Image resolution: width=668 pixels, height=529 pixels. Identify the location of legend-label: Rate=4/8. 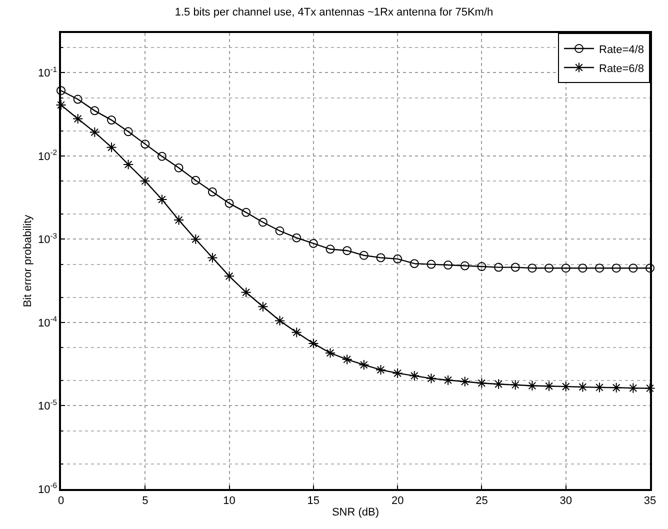
(621, 50).